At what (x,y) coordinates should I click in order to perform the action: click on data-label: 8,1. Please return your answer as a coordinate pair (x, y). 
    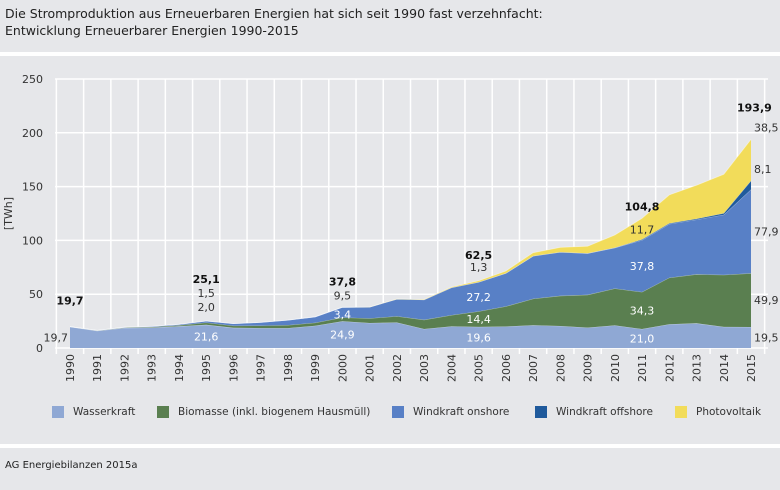
    Looking at the image, I should click on (763, 169).